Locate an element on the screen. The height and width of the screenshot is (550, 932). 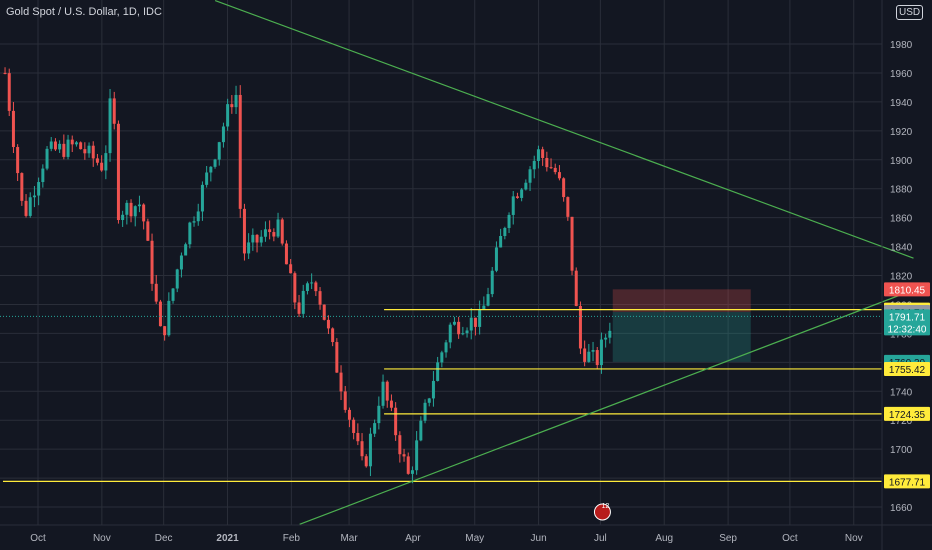
currency-badge: USD is located at coordinates (910, 12).